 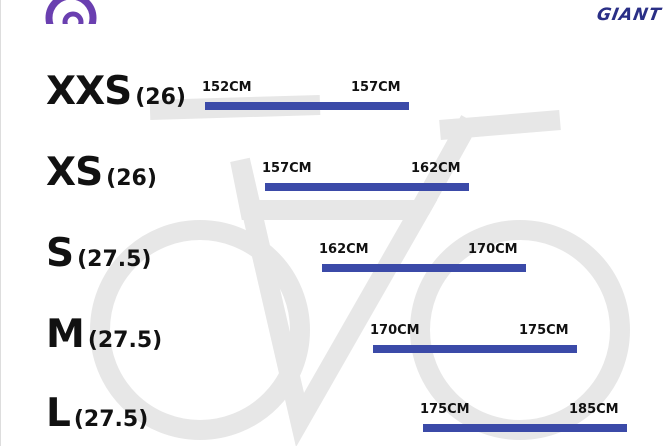 I want to click on left-border, so click(x=0, y=223).